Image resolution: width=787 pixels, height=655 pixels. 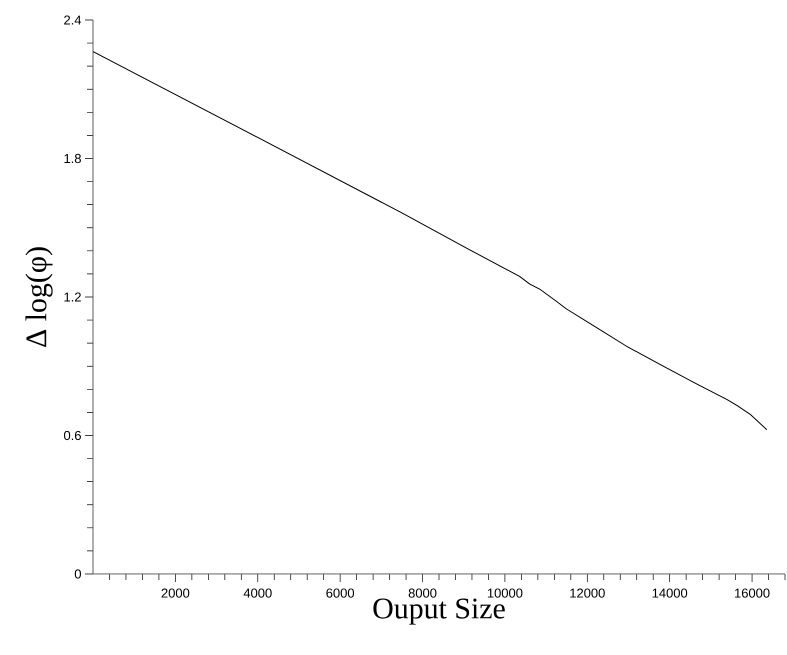 I want to click on y-axis-title: Δ log(φ), so click(x=39, y=297).